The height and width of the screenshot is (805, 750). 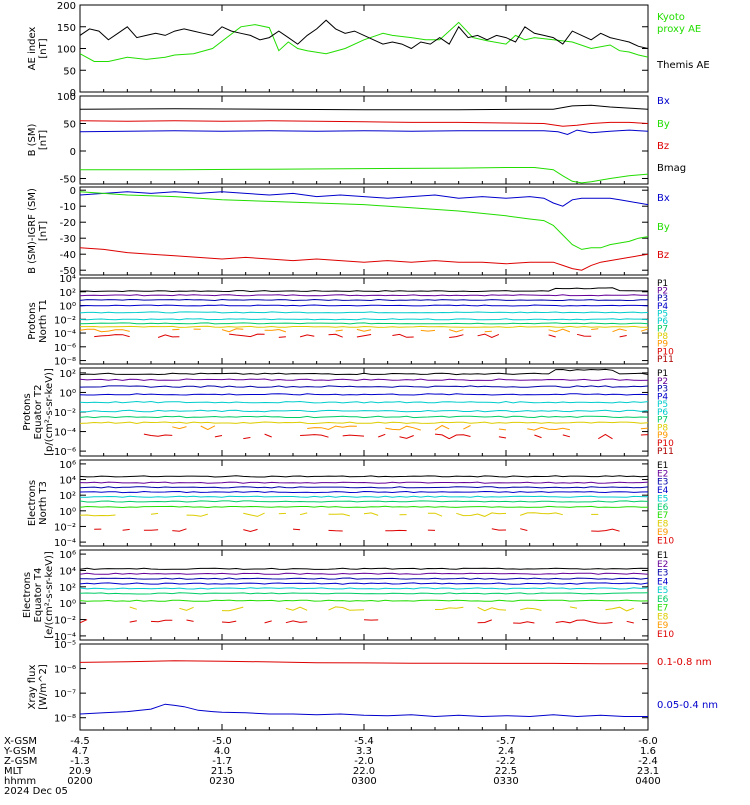 What do you see at coordinates (43, 231) in the screenshot?
I see `y-axis-label: [nT]` at bounding box center [43, 231].